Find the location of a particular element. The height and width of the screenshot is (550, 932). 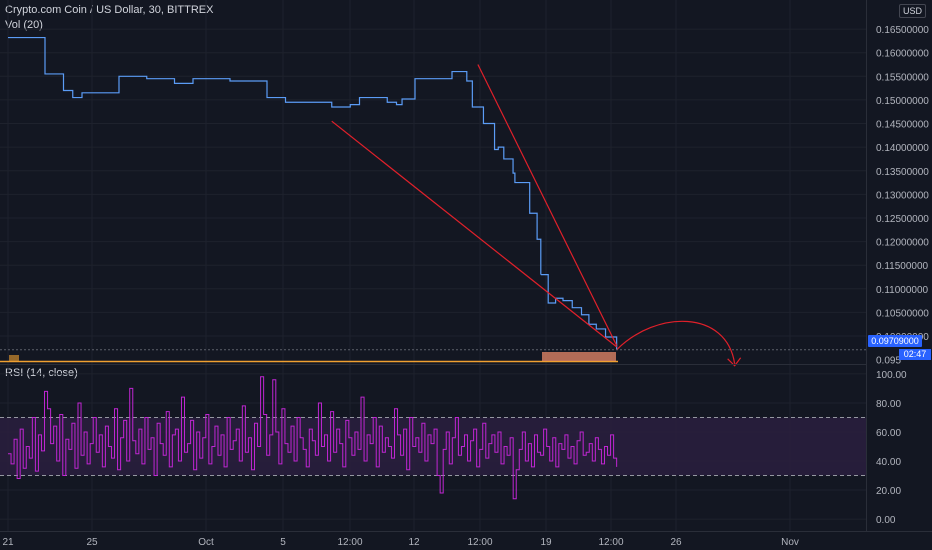

price-tick-label: 0.11500000 is located at coordinates (902, 266).